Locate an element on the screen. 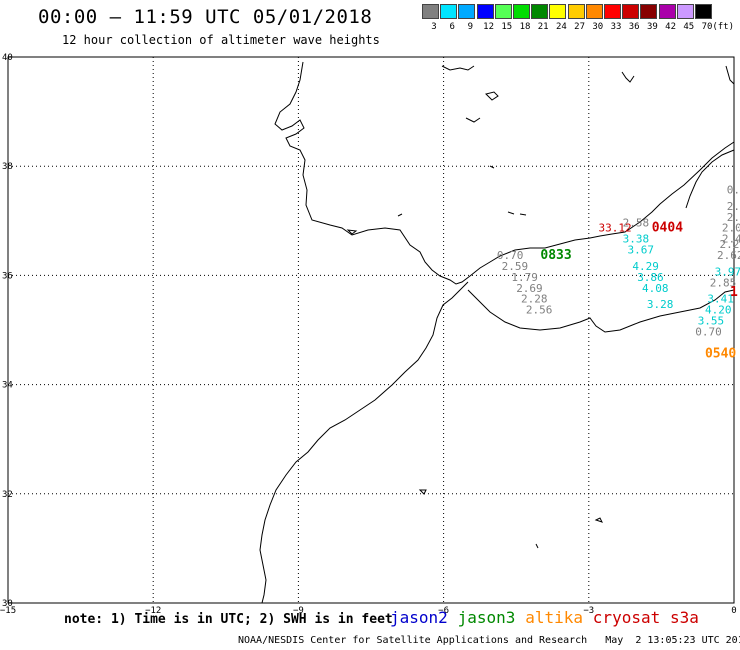  scale-label: 30 is located at coordinates (598, 27).